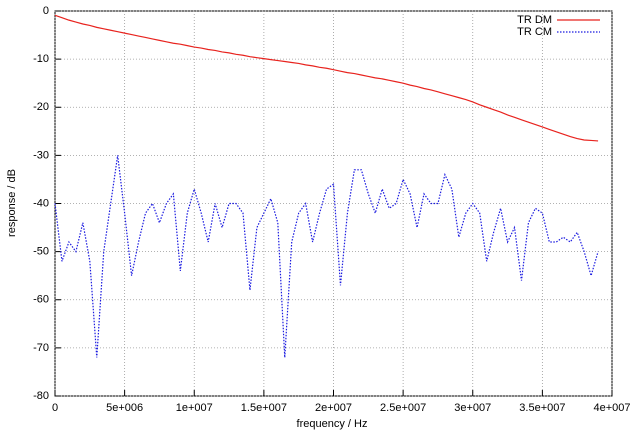  What do you see at coordinates (332, 424) in the screenshot?
I see `x-axis-label: frequency / Hz` at bounding box center [332, 424].